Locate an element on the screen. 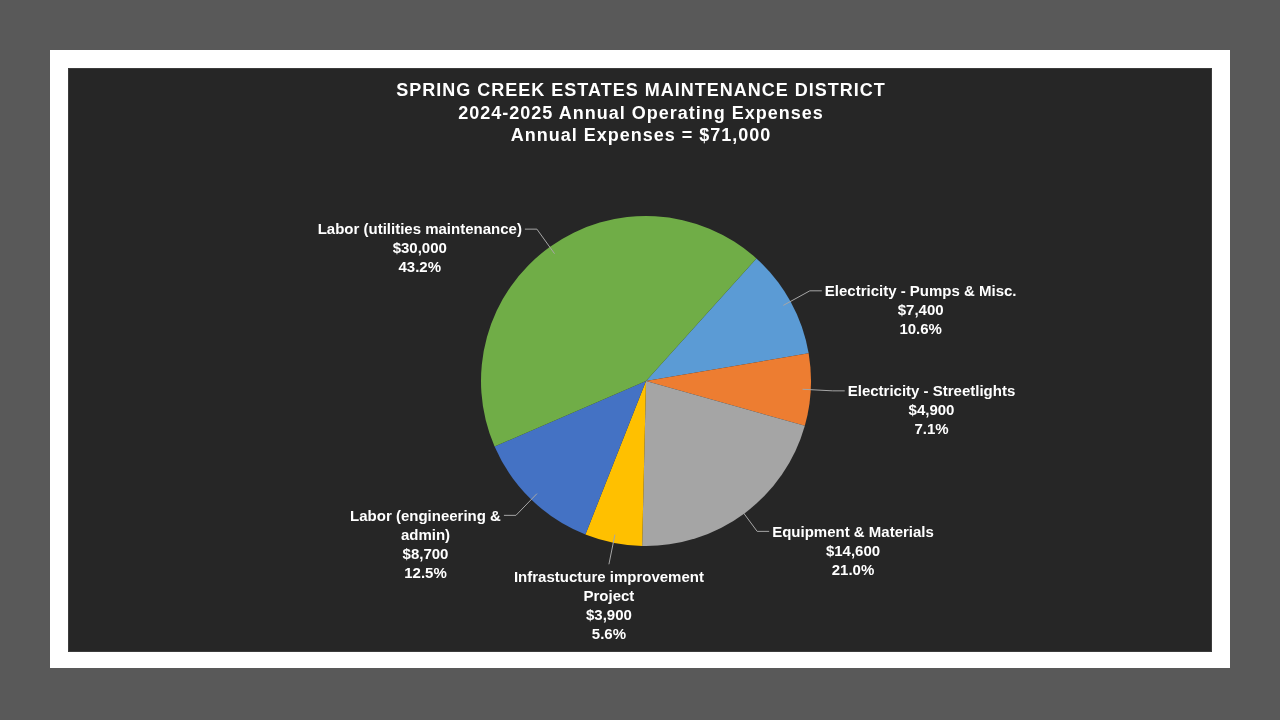  data-label: $4,900 7.1% is located at coordinates (931, 419).